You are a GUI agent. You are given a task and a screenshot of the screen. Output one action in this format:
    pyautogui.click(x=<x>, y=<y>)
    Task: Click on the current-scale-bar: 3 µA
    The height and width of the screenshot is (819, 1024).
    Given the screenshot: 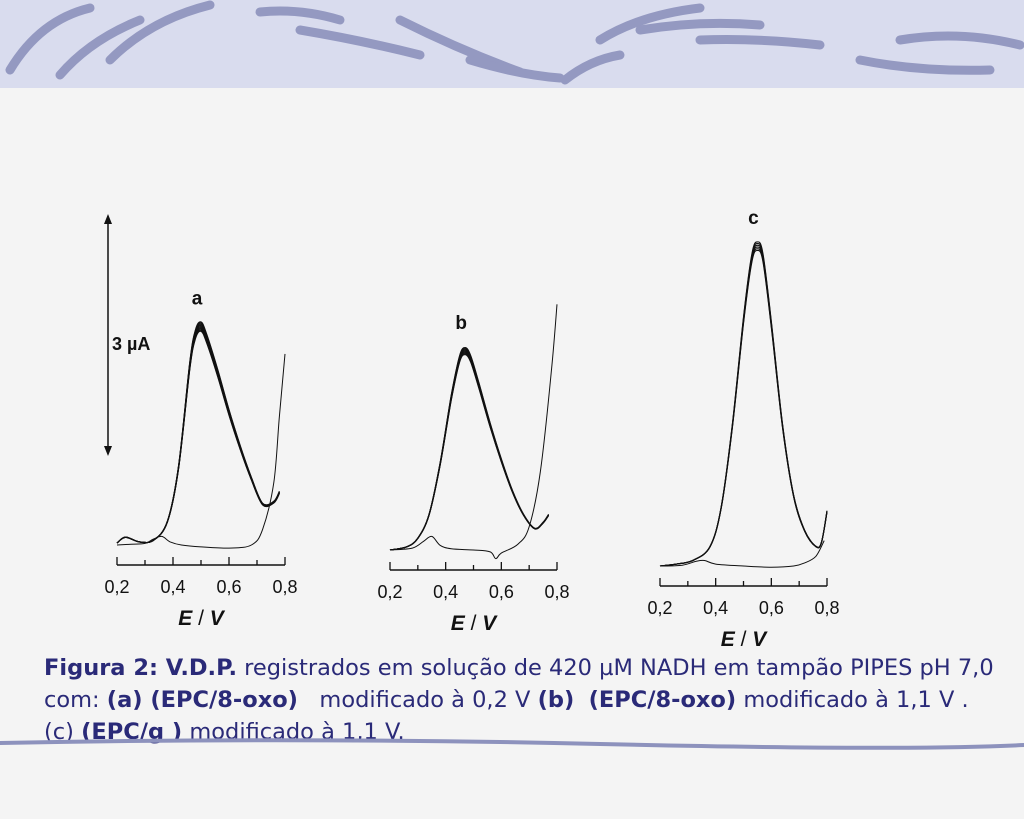 What is the action you would take?
    pyautogui.click(x=127, y=335)
    